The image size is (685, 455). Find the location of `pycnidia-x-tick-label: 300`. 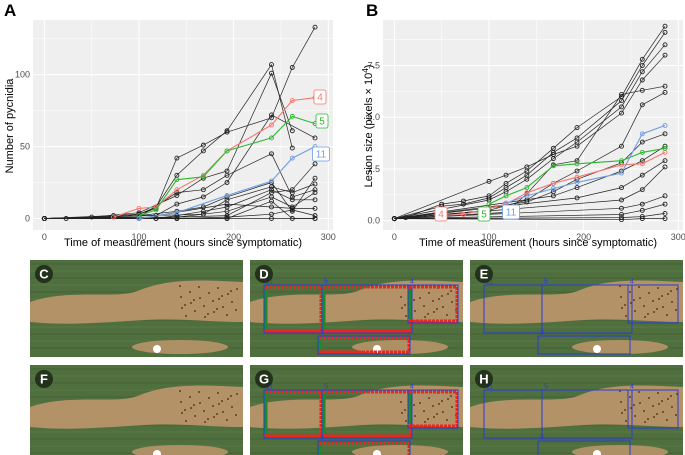

pycnidia-x-tick-label: 300 is located at coordinates (328, 237).